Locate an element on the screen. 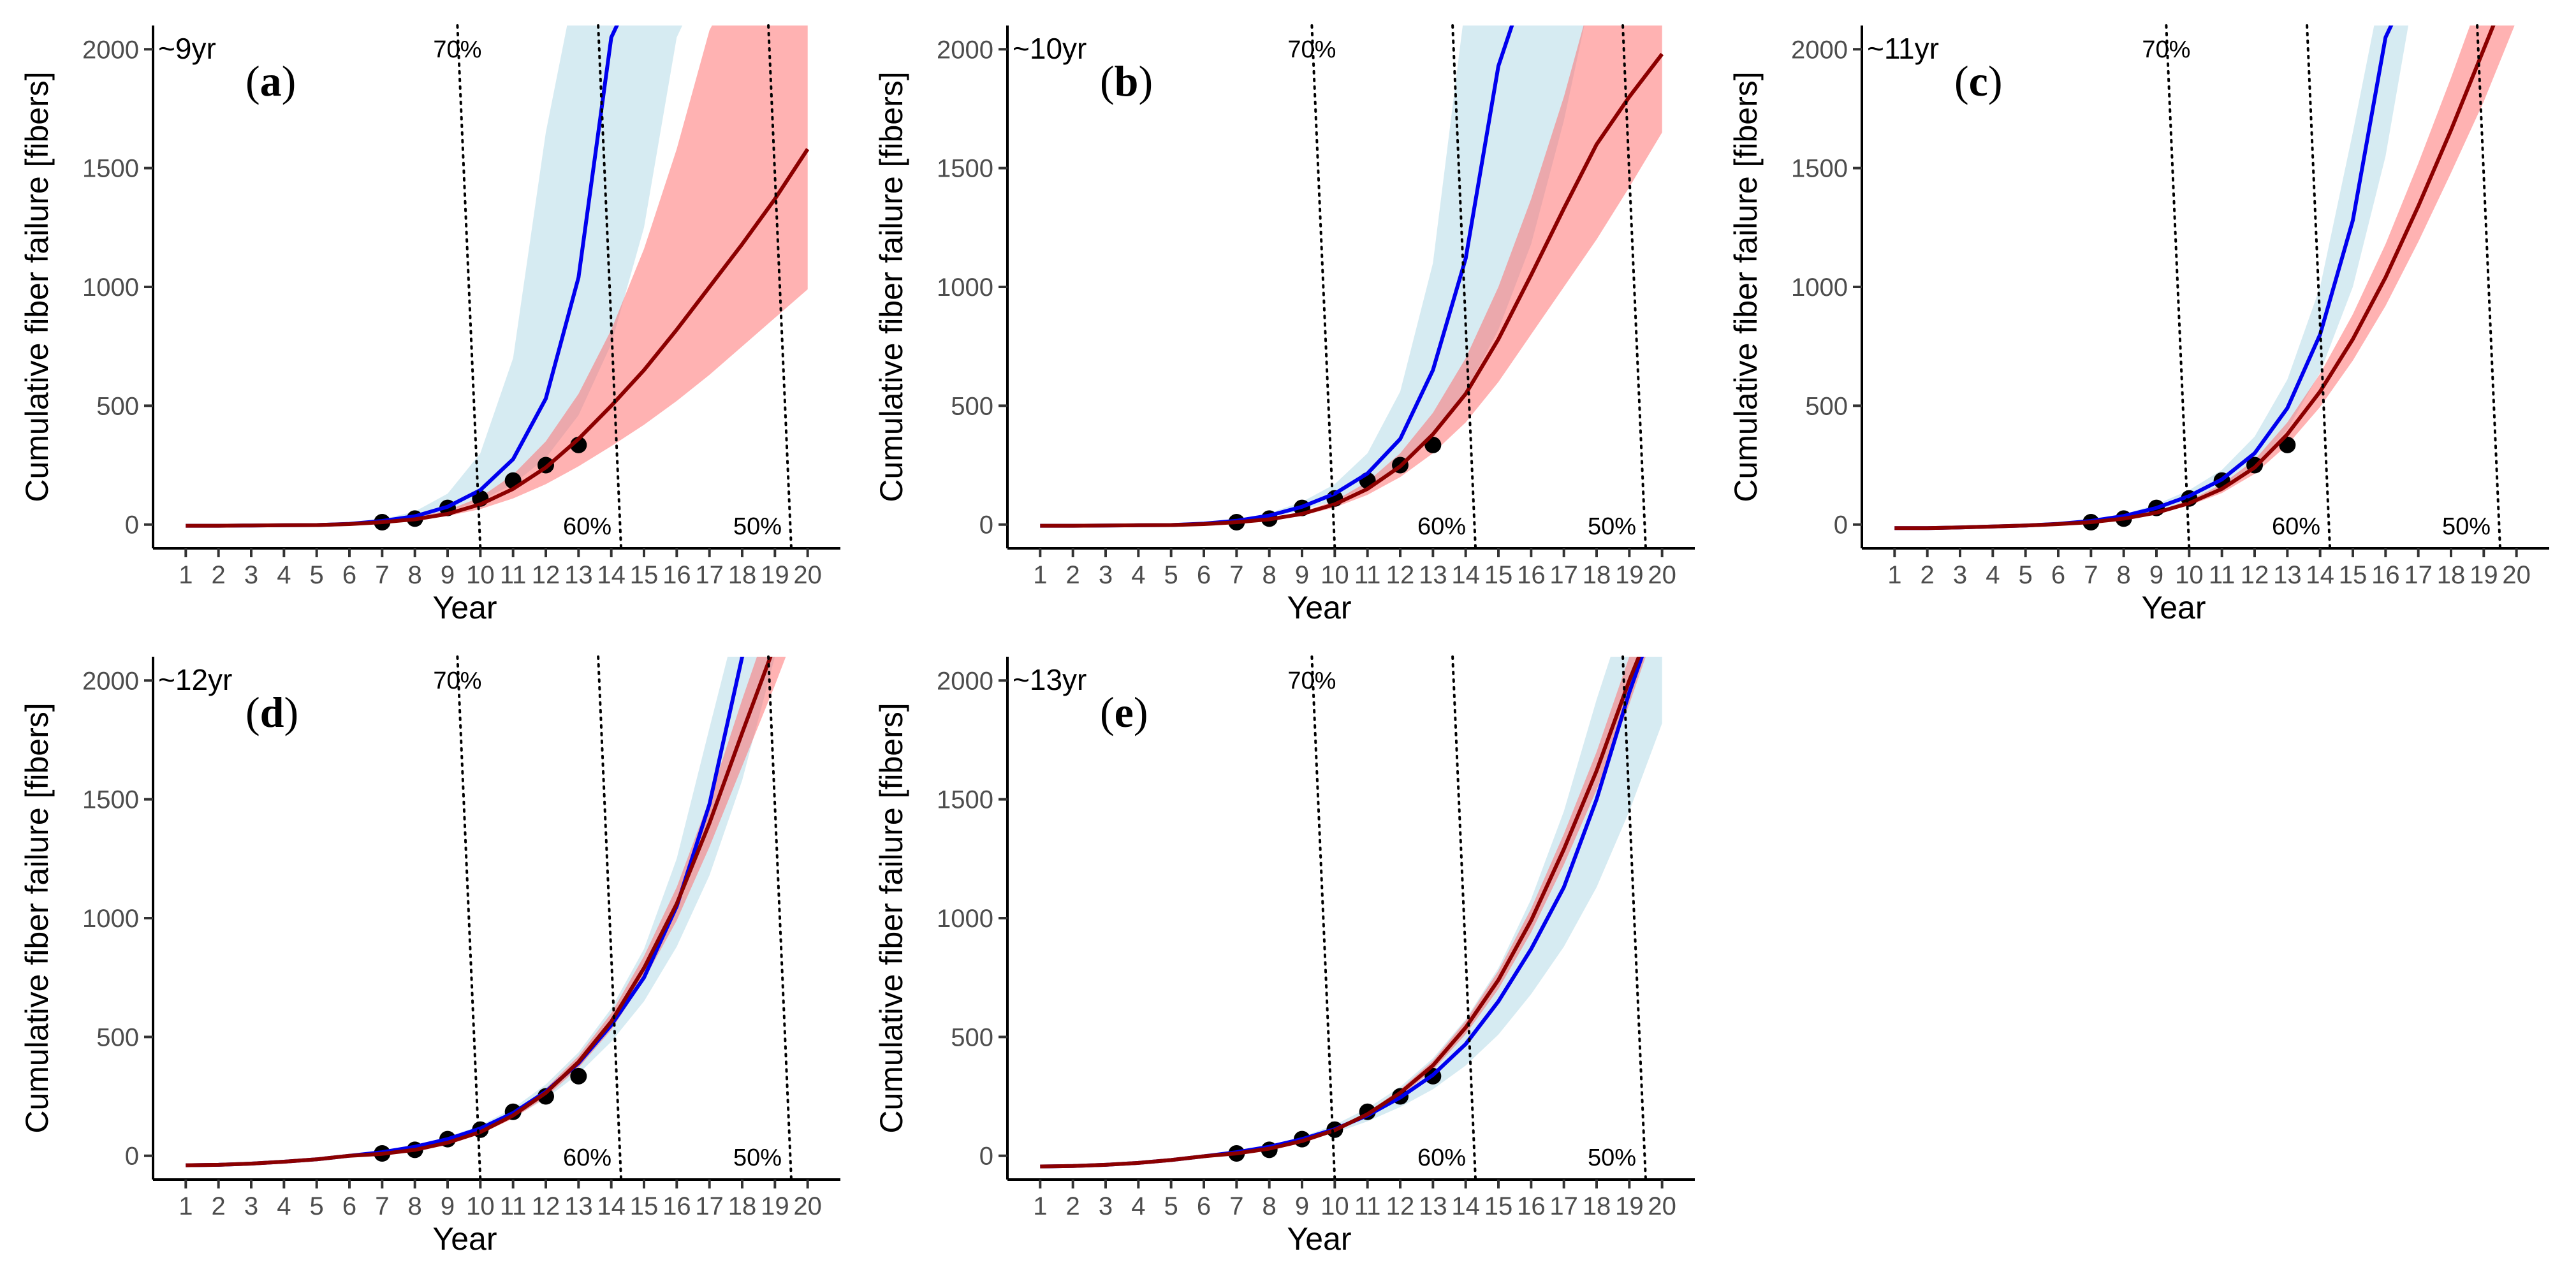  panel-label: (b) is located at coordinates (1126, 81).